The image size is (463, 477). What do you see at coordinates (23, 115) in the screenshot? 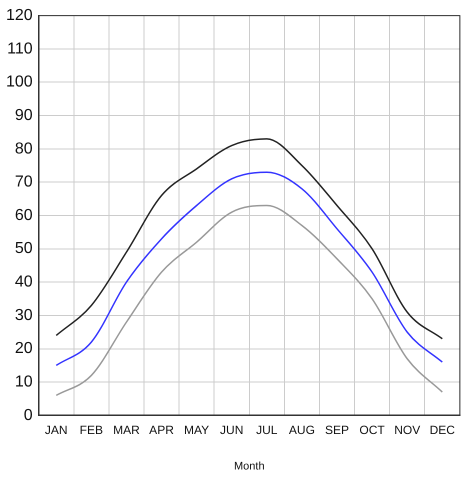
I see `y-tick-label: 90` at bounding box center [23, 115].